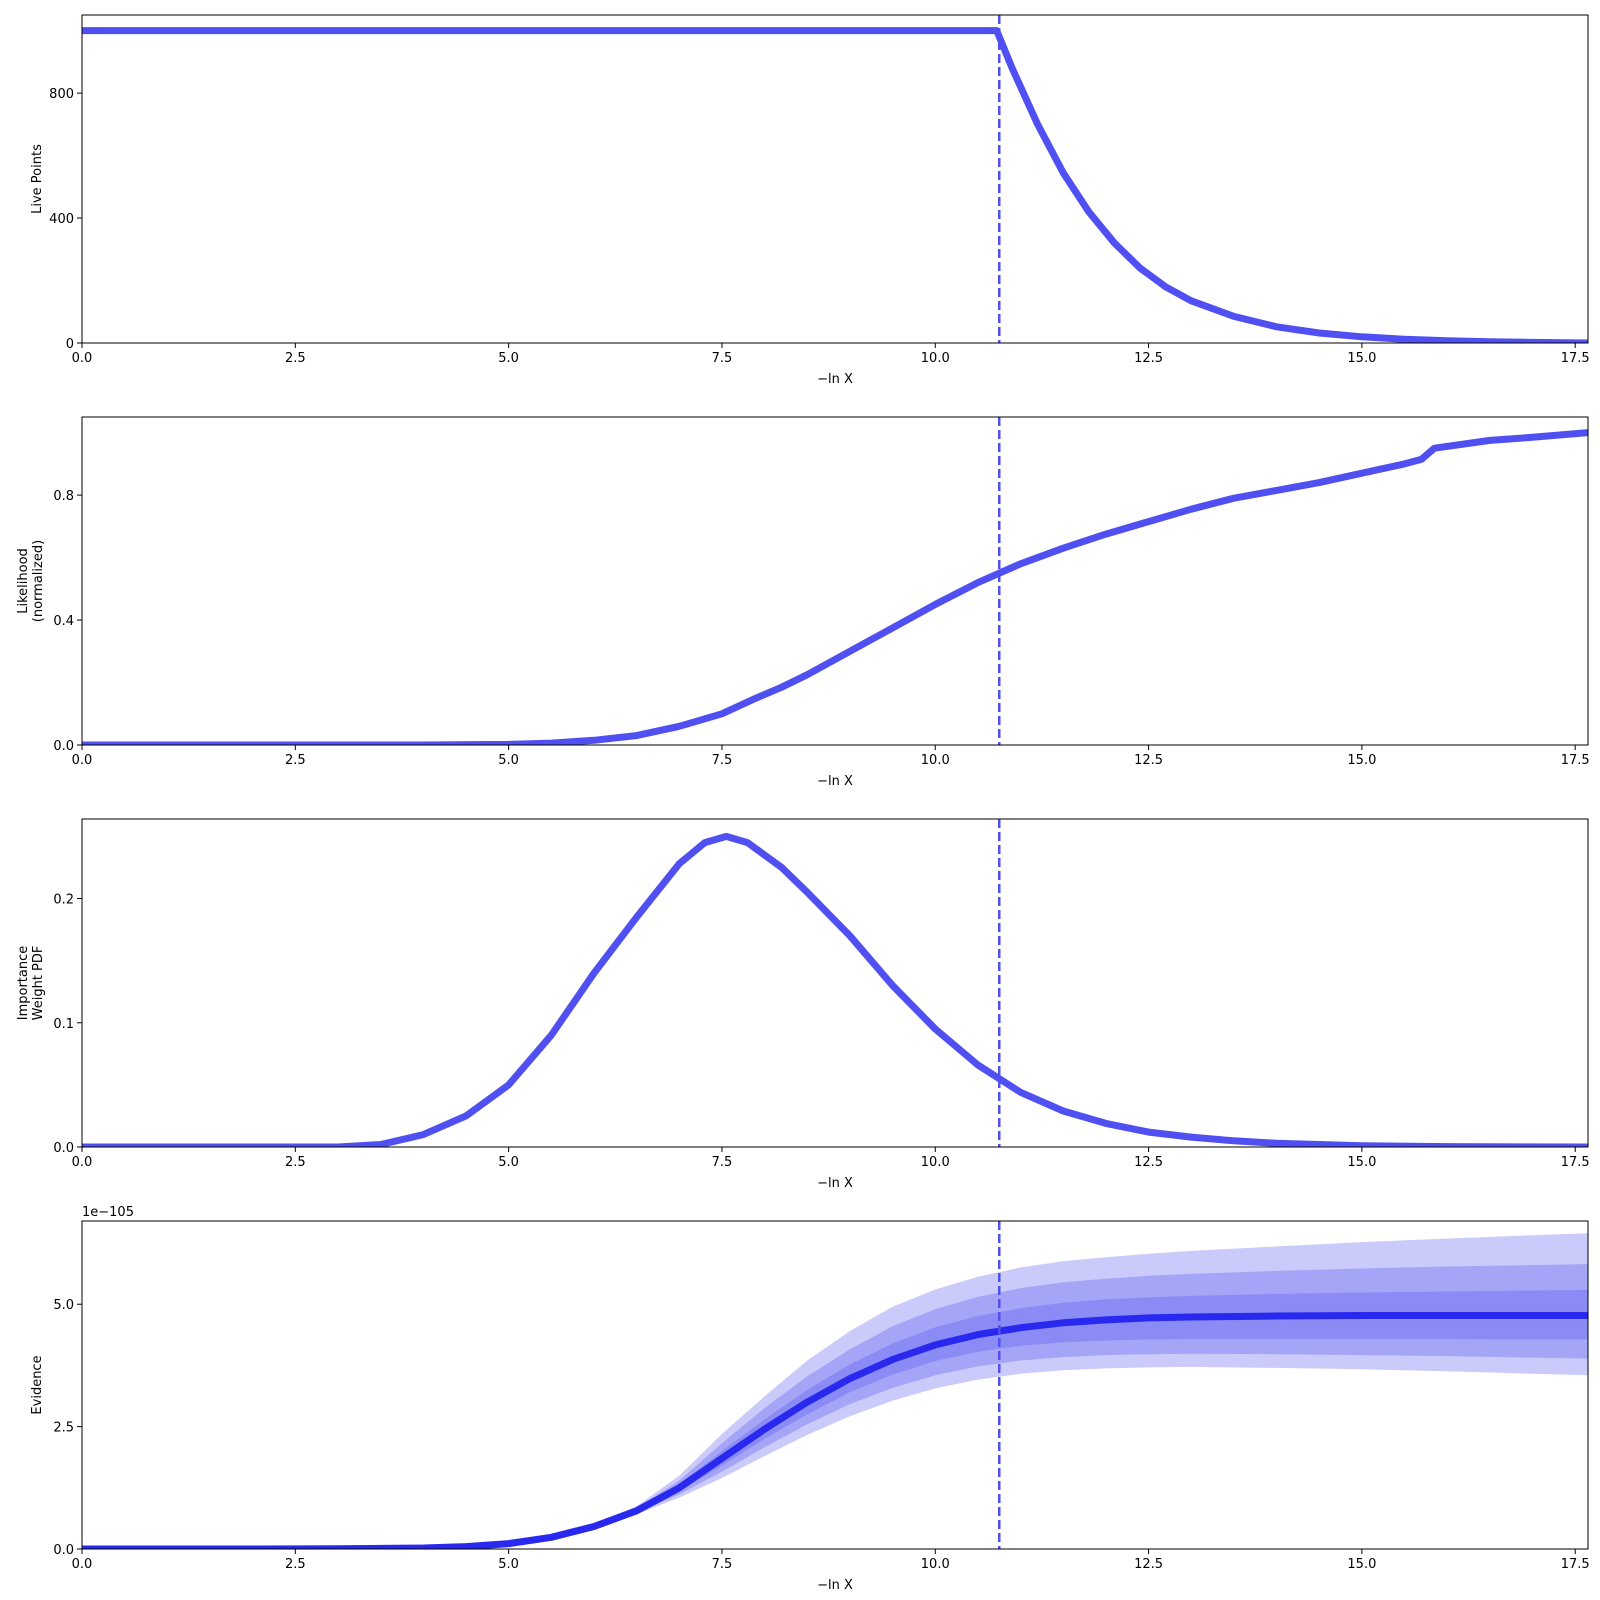 This screenshot has width=1600, height=1600. What do you see at coordinates (508, 1564) in the screenshot?
I see `evidence-xtick-label: 5.0` at bounding box center [508, 1564].